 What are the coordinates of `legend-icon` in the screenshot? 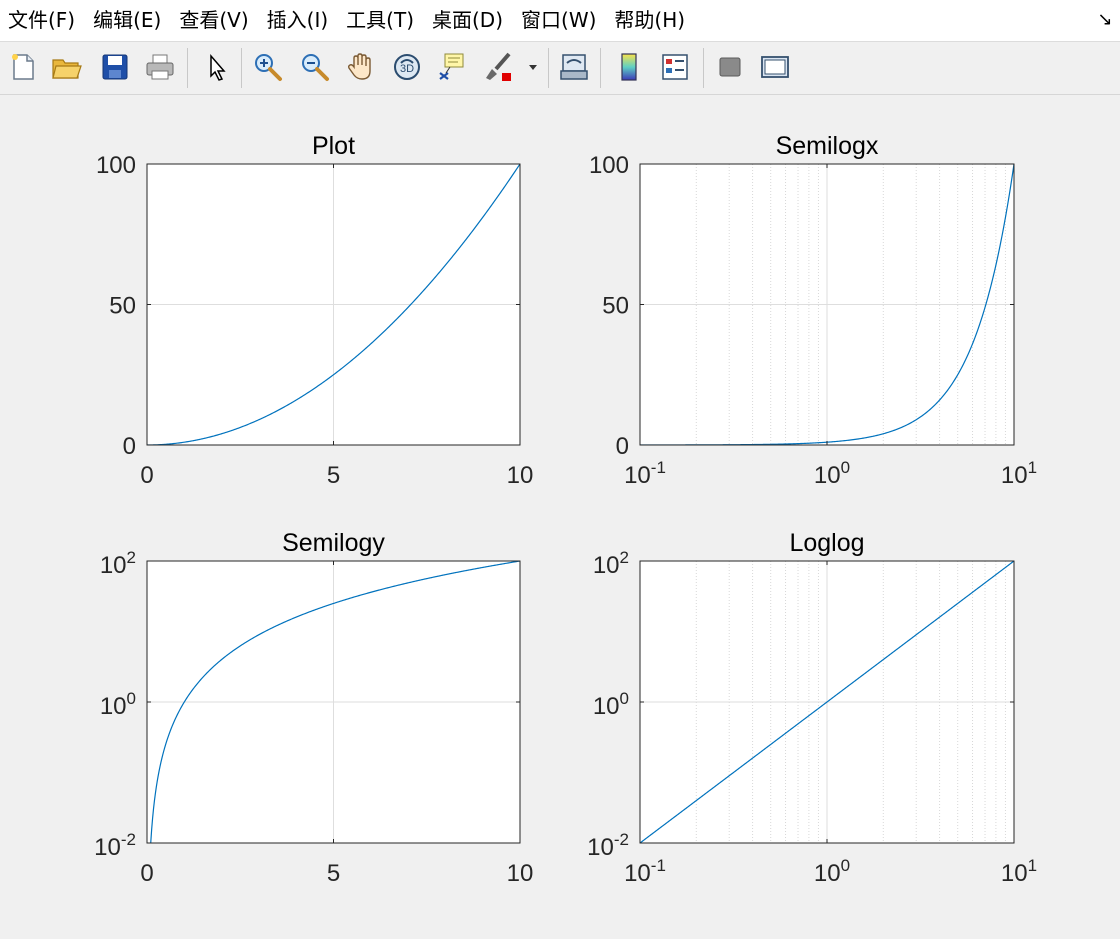 It's located at (675, 67).